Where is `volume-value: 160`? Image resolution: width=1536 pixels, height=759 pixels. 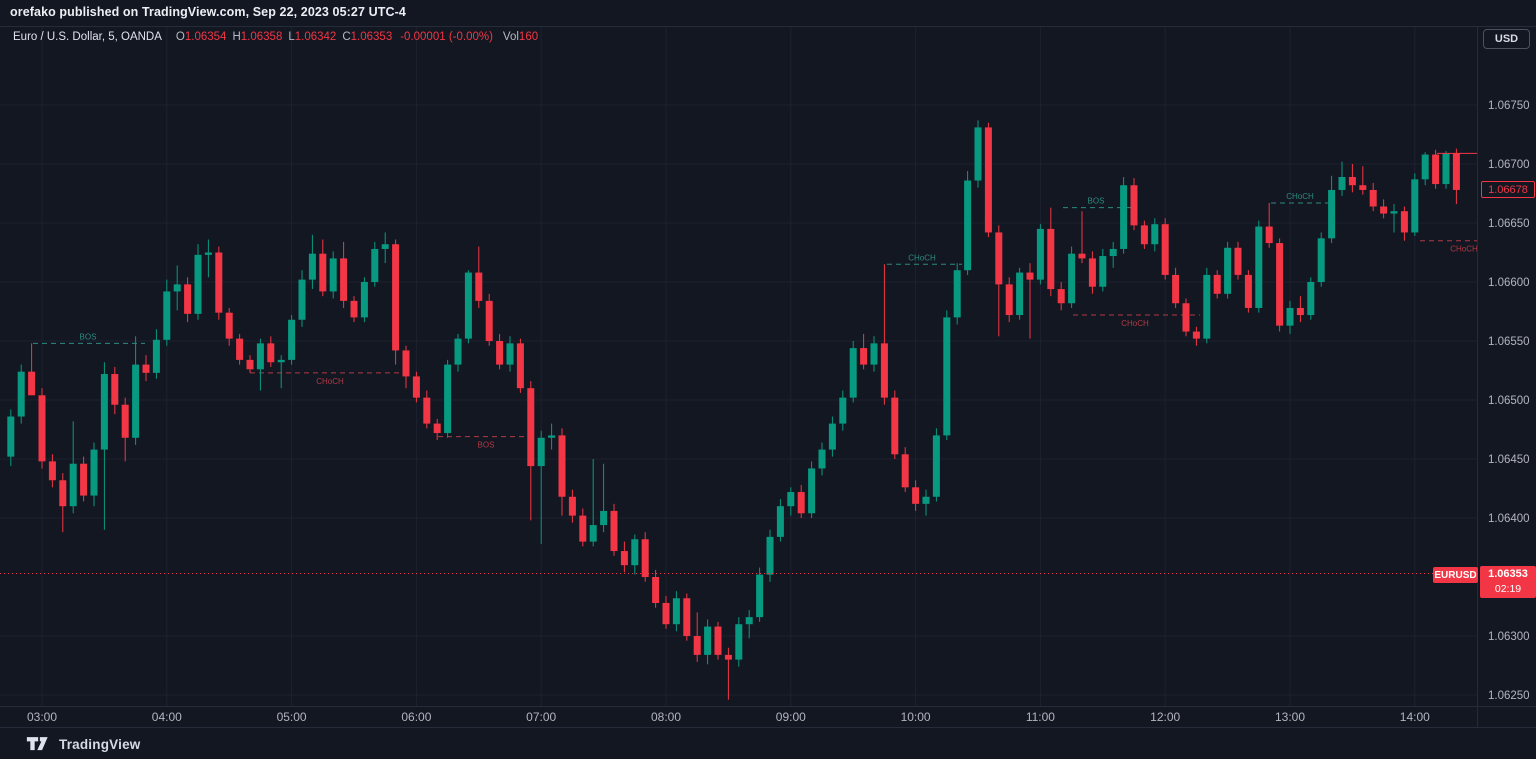 volume-value: 160 is located at coordinates (528, 37).